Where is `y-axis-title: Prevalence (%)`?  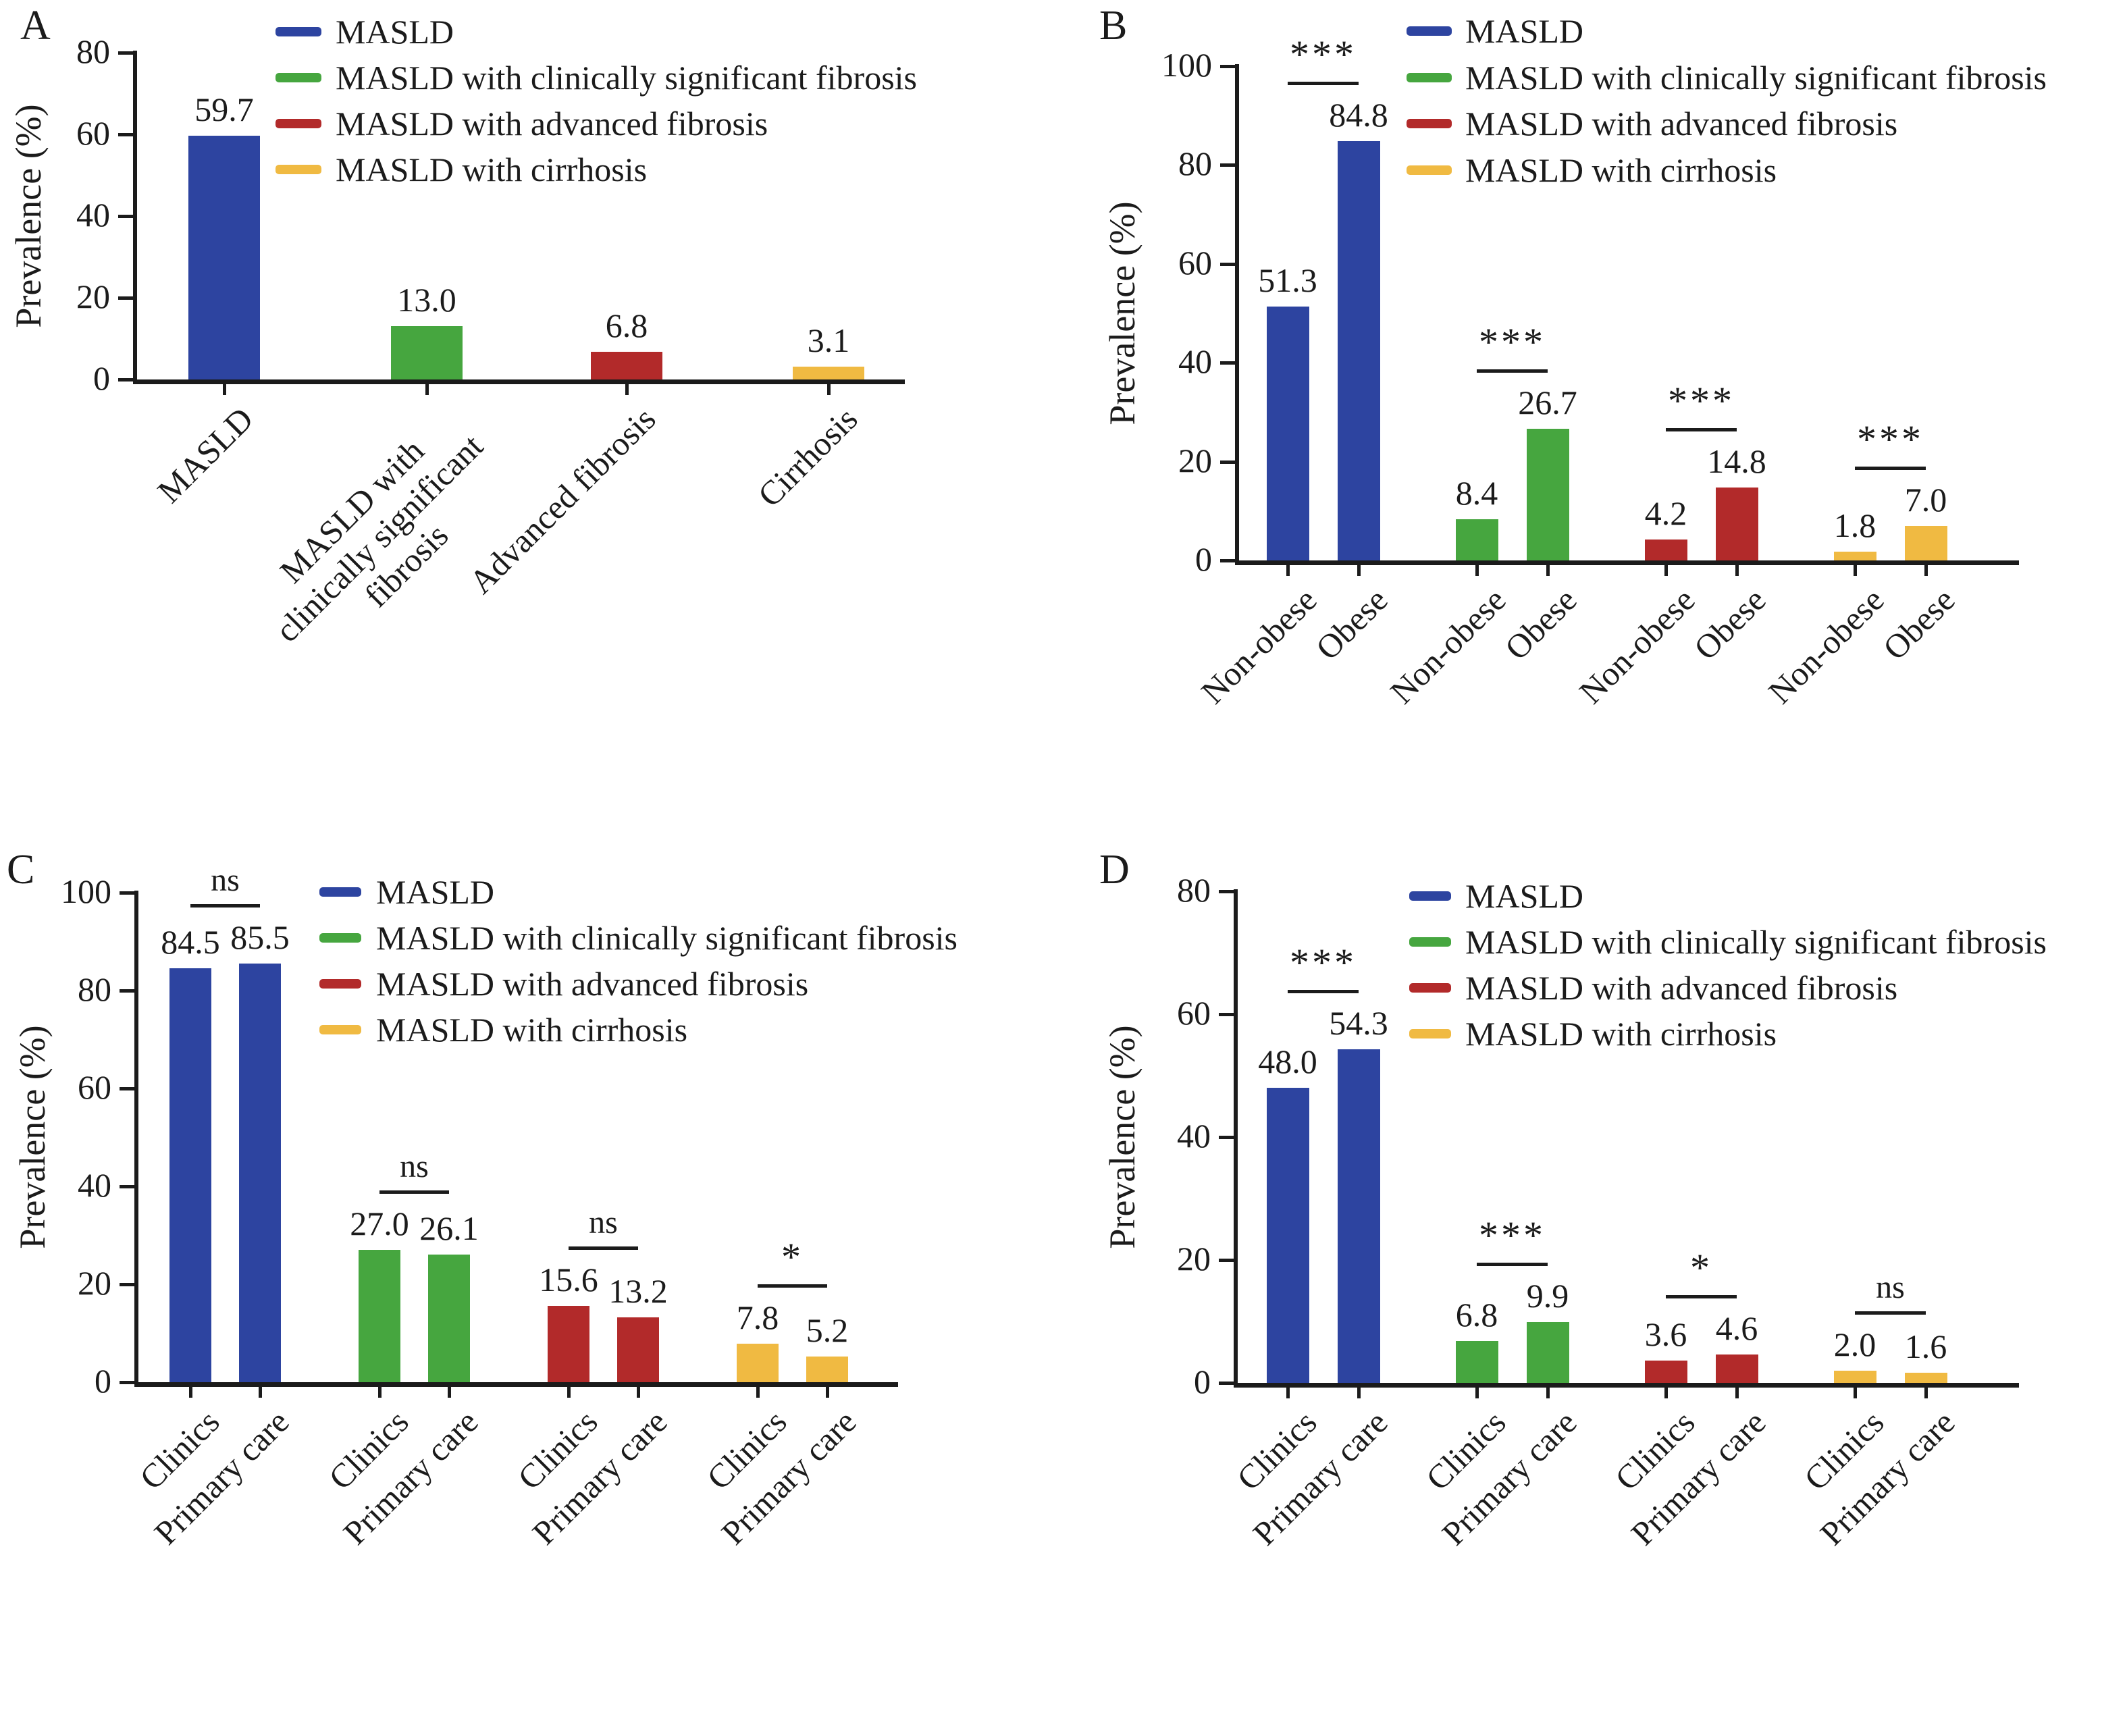
y-axis-title: Prevalence (%) is located at coordinates (28, 216).